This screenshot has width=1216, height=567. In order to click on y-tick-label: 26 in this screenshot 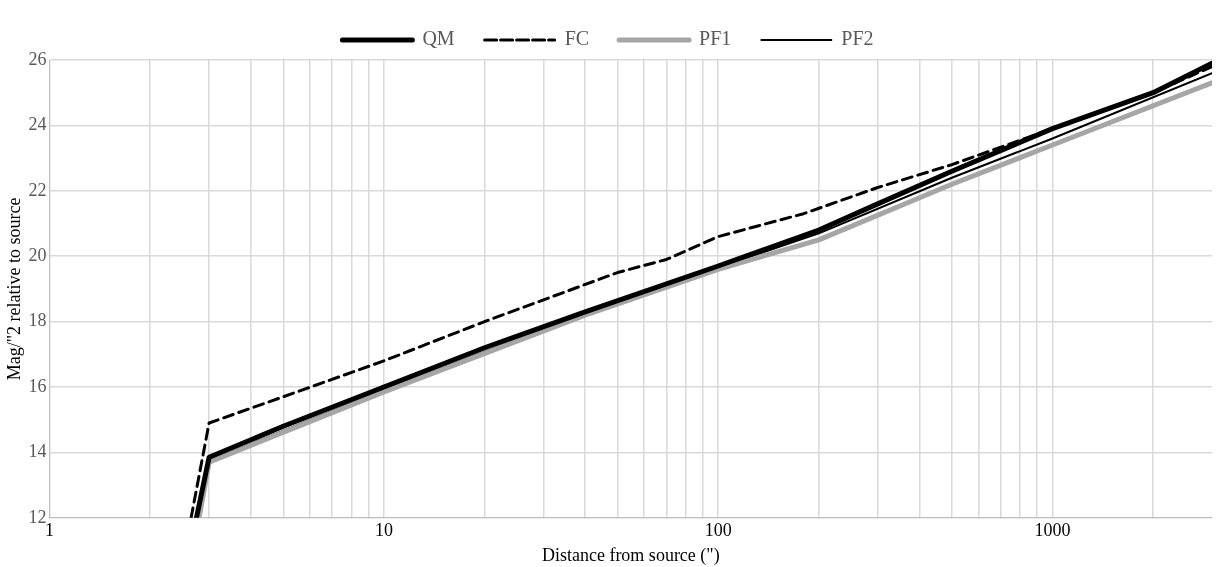, I will do `click(37, 58)`.